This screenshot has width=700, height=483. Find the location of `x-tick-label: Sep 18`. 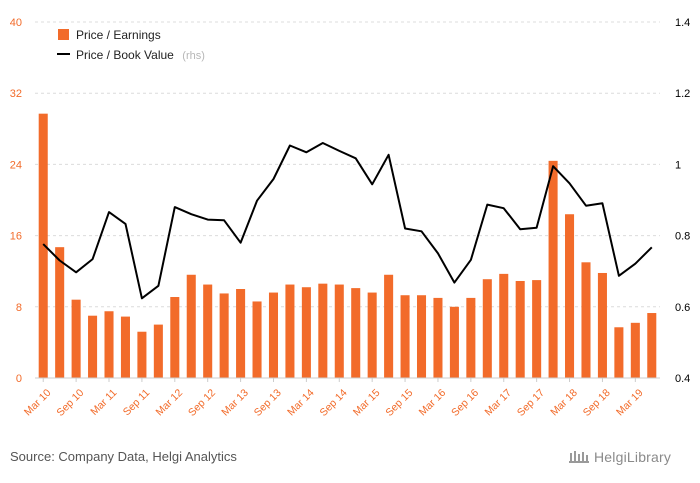

x-tick-label: Sep 18 is located at coordinates (597, 403).